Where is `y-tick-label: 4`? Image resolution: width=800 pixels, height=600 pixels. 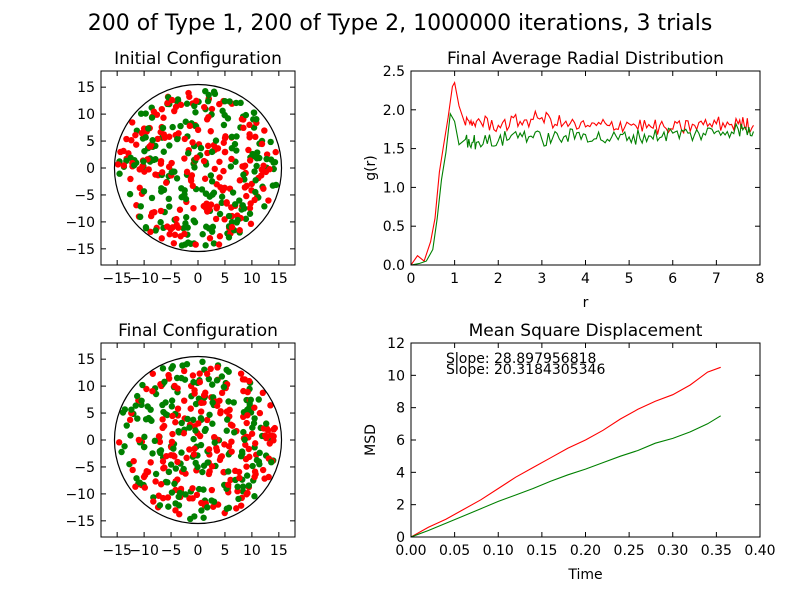 y-tick-label: 4 is located at coordinates (400, 473).